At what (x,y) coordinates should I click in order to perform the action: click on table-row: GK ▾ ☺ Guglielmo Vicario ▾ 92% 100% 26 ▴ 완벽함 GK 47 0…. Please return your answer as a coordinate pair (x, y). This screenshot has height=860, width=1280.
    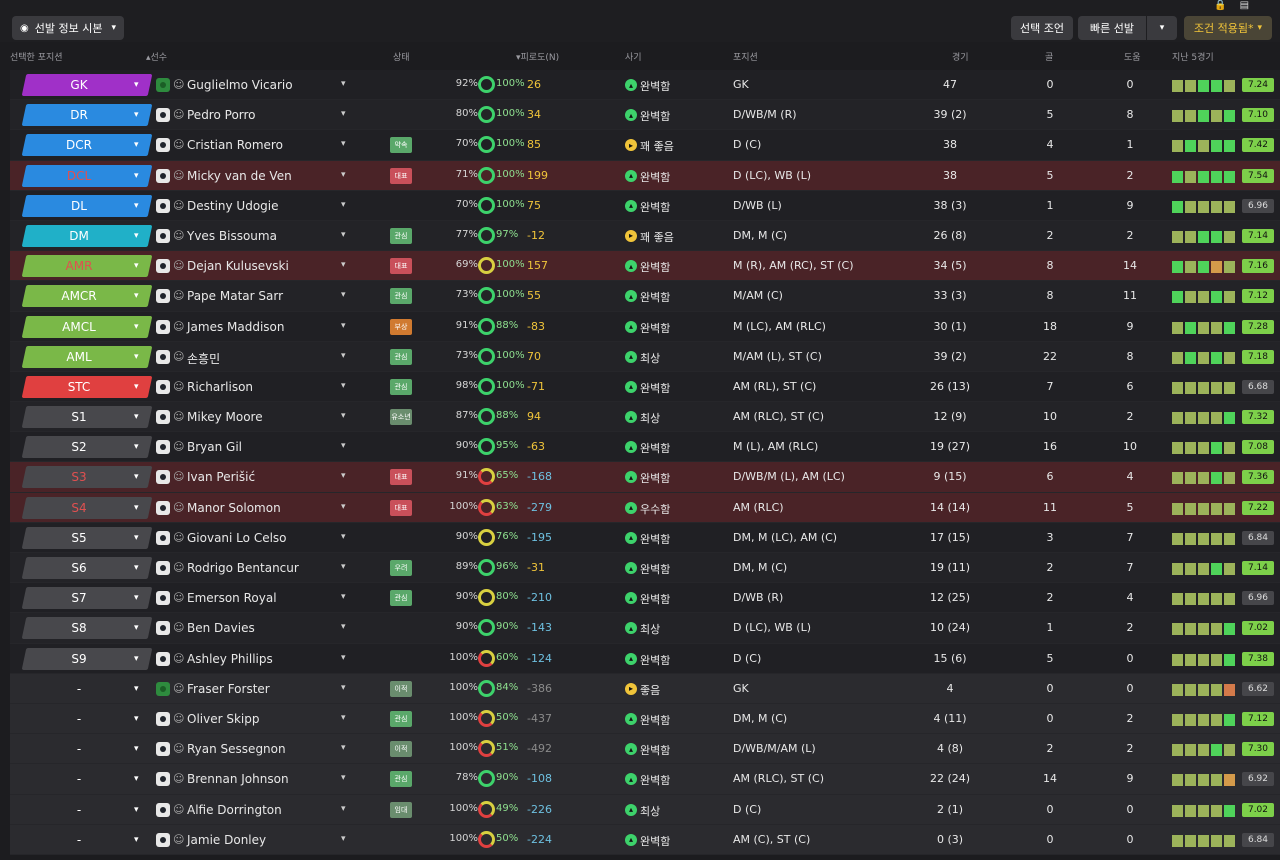
    Looking at the image, I should click on (645, 85).